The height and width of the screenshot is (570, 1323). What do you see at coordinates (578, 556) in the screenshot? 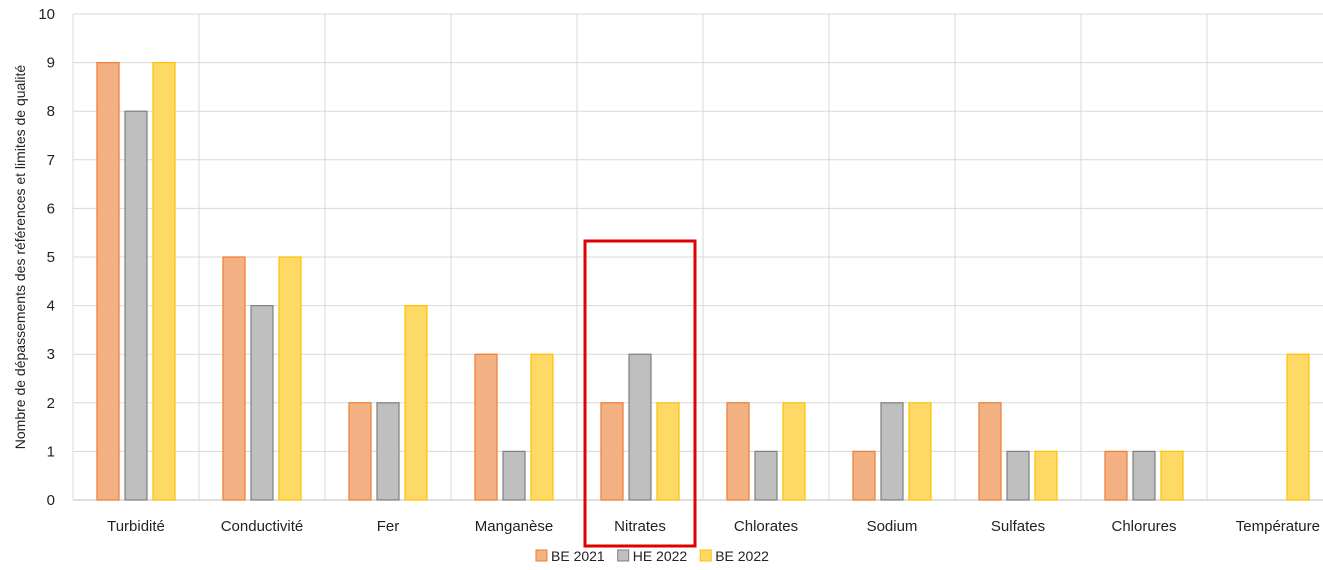
I see `legend-label: BE 2021` at bounding box center [578, 556].